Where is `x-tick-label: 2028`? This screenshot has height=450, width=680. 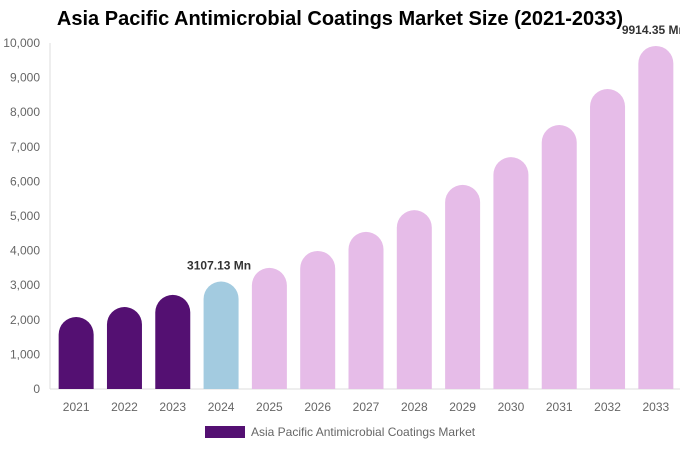 x-tick-label: 2028 is located at coordinates (414, 407).